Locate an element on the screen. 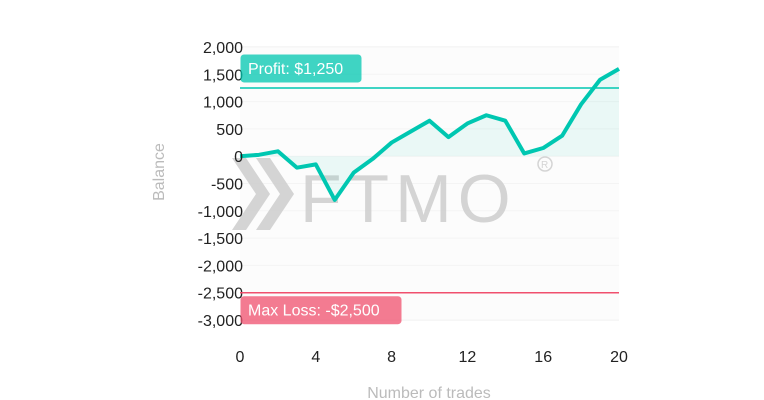 This screenshot has width=764, height=400. y-tick-label: 2,000 is located at coordinates (223, 48).